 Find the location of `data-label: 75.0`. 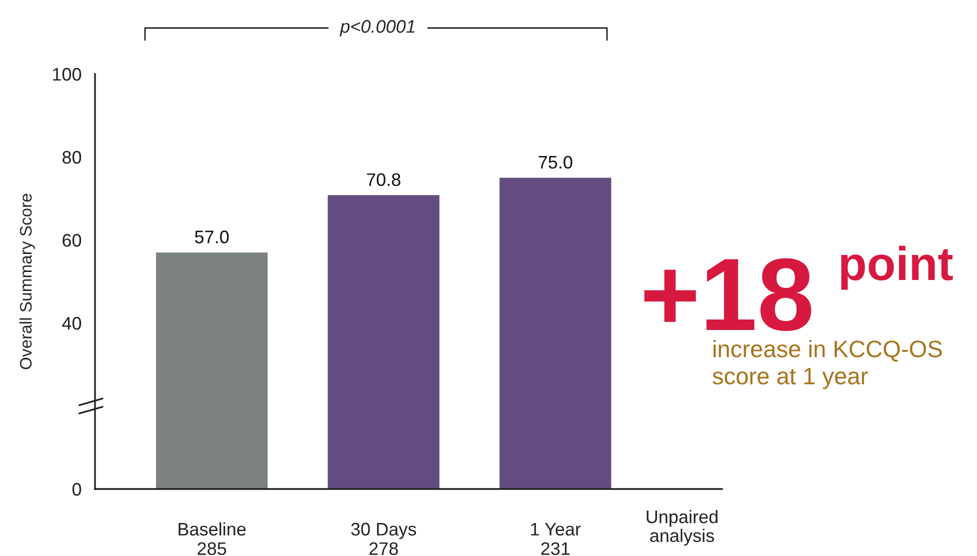

data-label: 75.0 is located at coordinates (555, 162).